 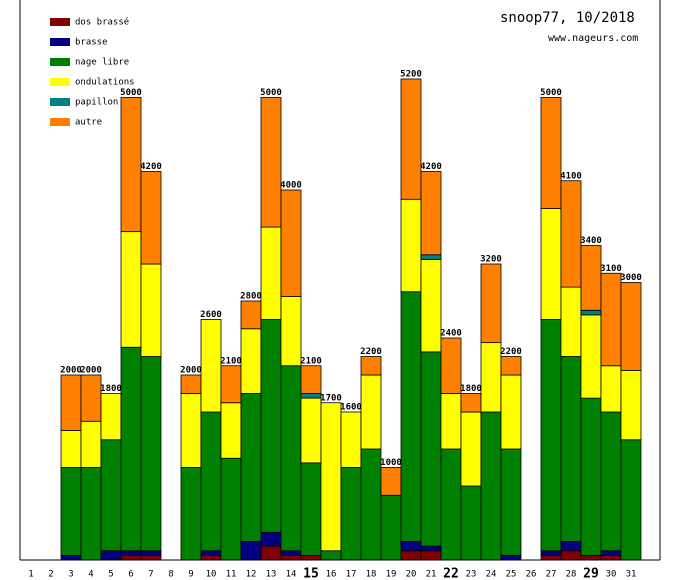 What do you see at coordinates (391, 575) in the screenshot?
I see `x-tick-label: 19` at bounding box center [391, 575].